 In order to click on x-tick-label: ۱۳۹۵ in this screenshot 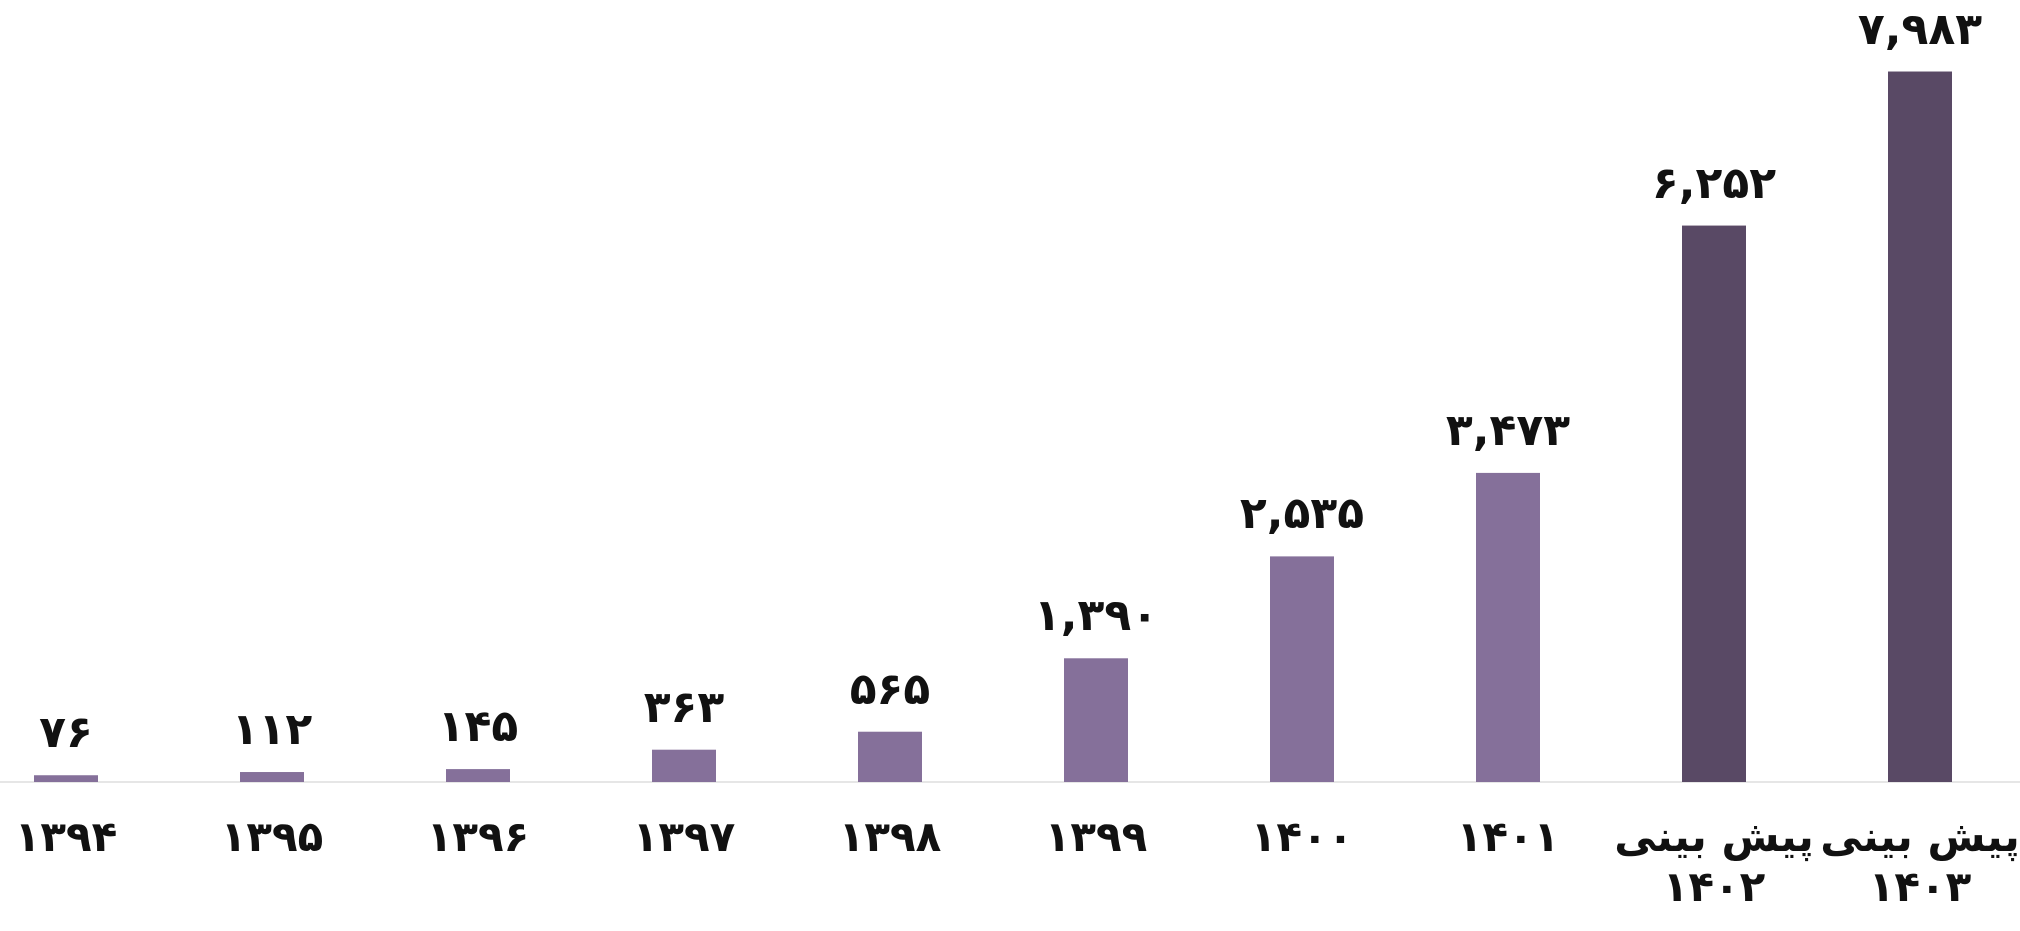, I will do `click(272, 836)`.